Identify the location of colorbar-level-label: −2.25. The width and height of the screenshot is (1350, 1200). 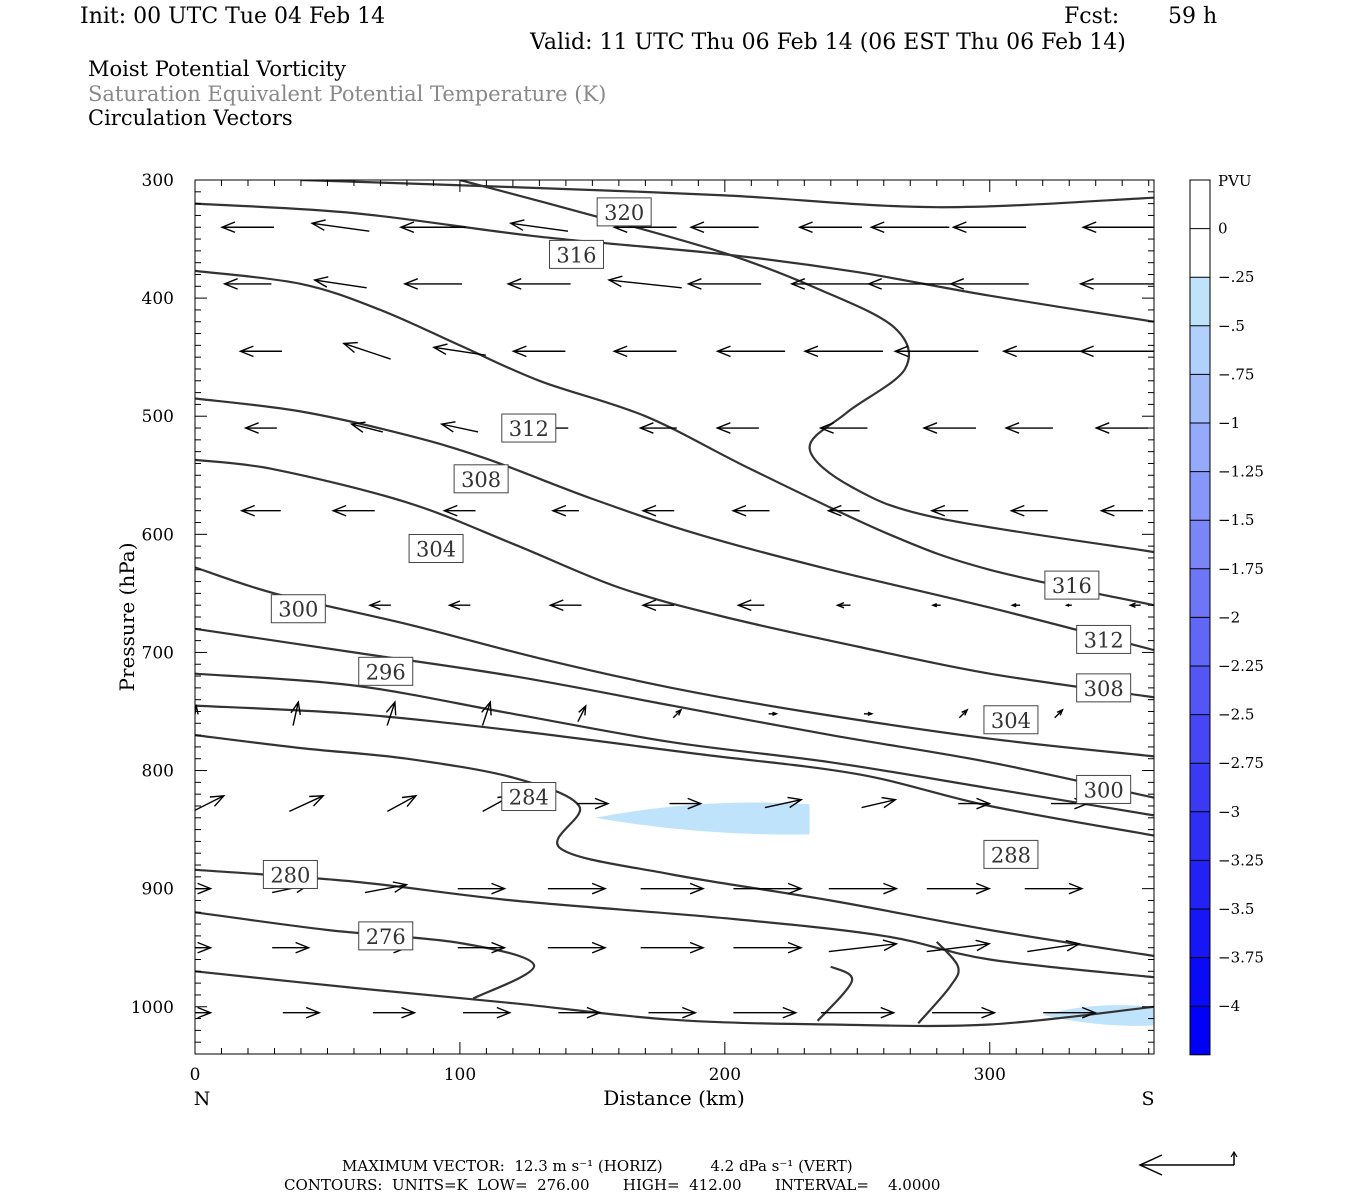
(1241, 666).